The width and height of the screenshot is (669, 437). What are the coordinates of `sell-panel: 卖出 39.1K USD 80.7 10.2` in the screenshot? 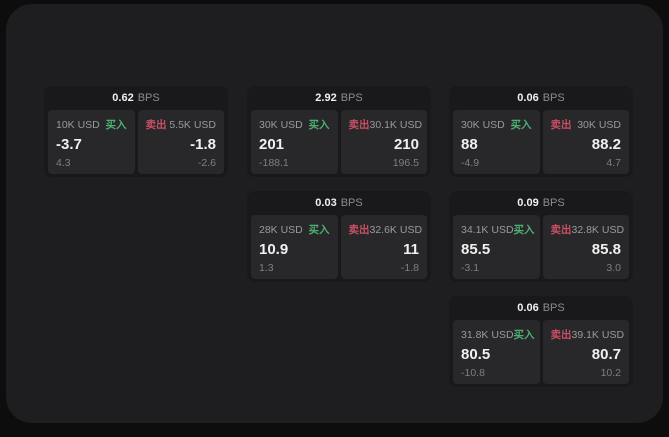 It's located at (585, 352).